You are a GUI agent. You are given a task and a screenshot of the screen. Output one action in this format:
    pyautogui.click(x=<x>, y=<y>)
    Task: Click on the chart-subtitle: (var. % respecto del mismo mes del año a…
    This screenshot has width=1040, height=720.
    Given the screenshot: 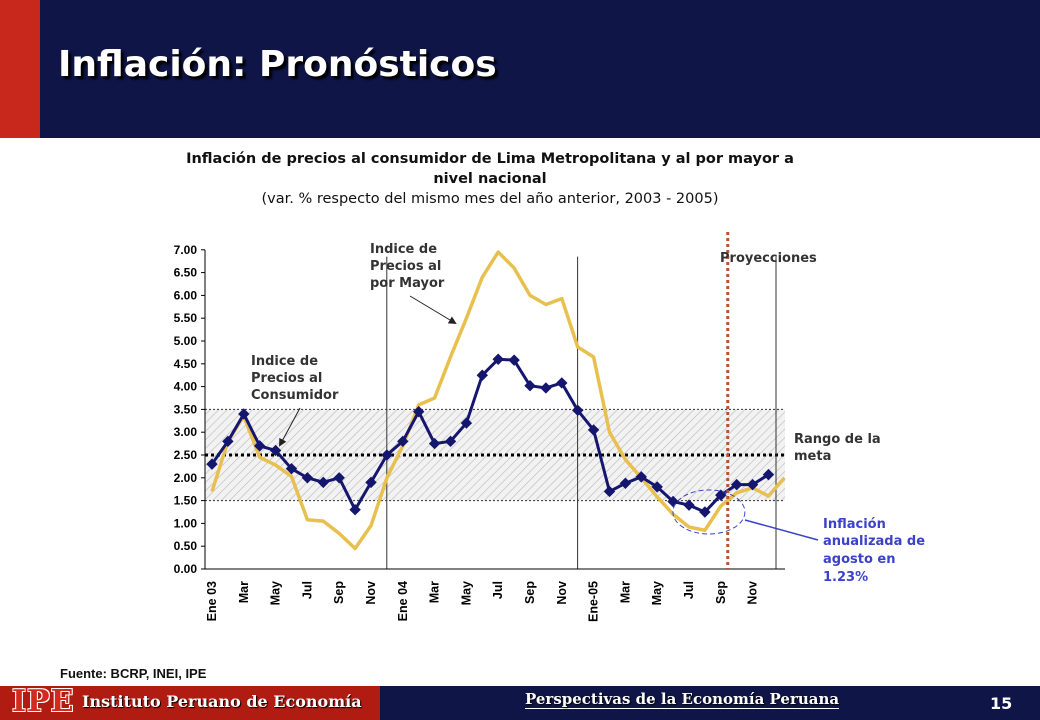 What is the action you would take?
    pyautogui.click(x=490, y=199)
    